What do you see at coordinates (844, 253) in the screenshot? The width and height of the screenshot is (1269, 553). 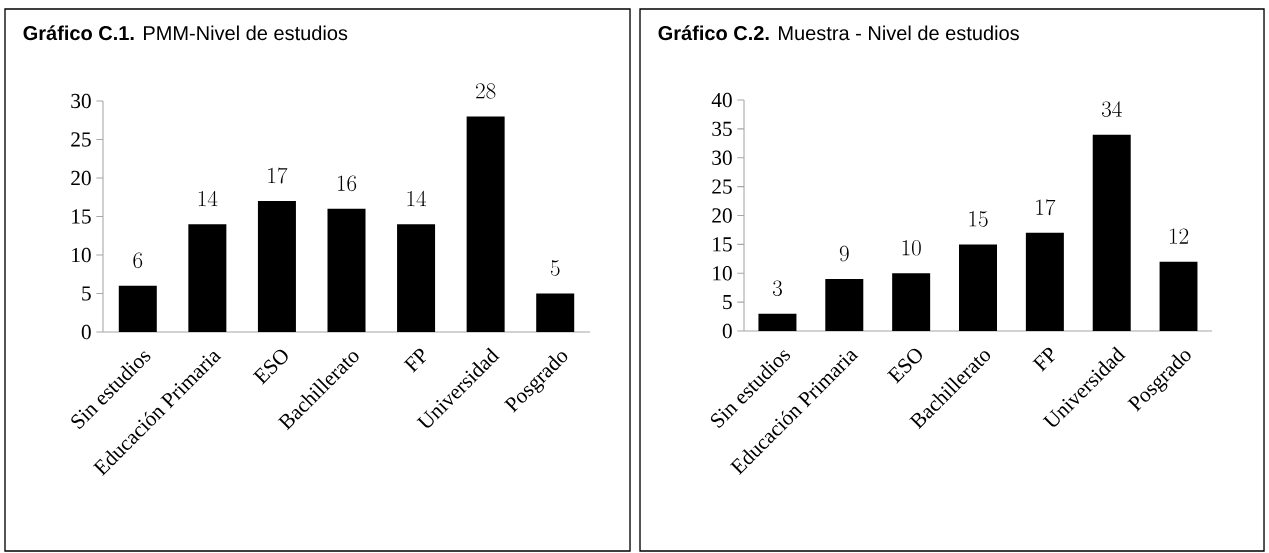 I see `data-label: 9` at bounding box center [844, 253].